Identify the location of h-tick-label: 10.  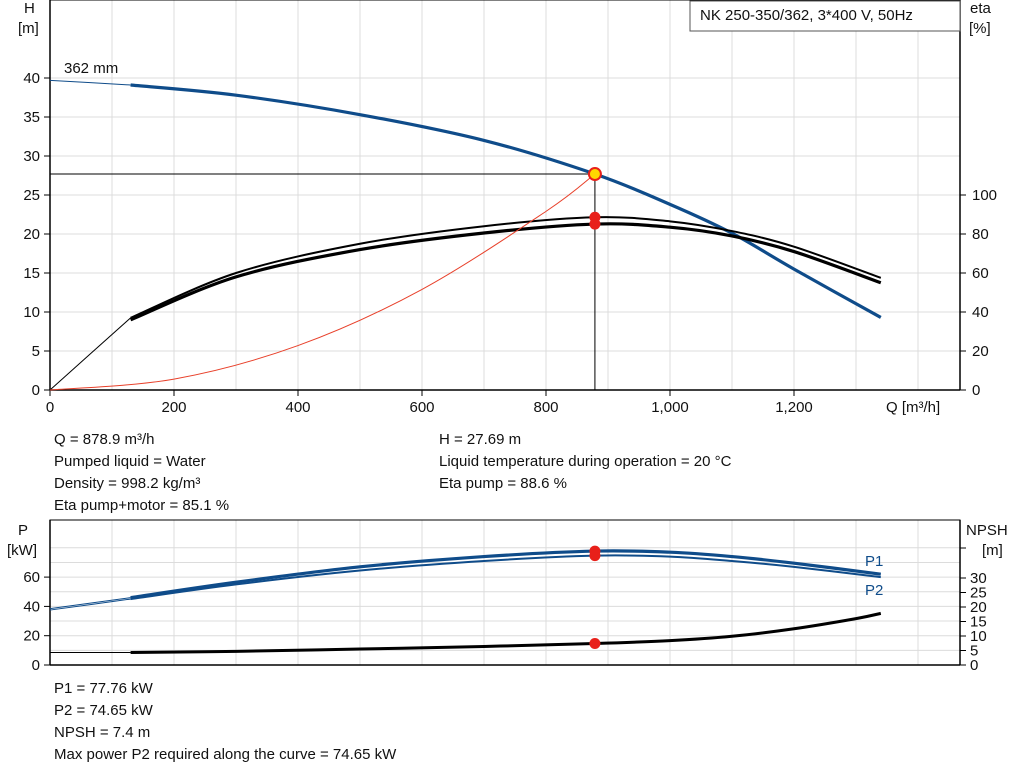
(31, 312).